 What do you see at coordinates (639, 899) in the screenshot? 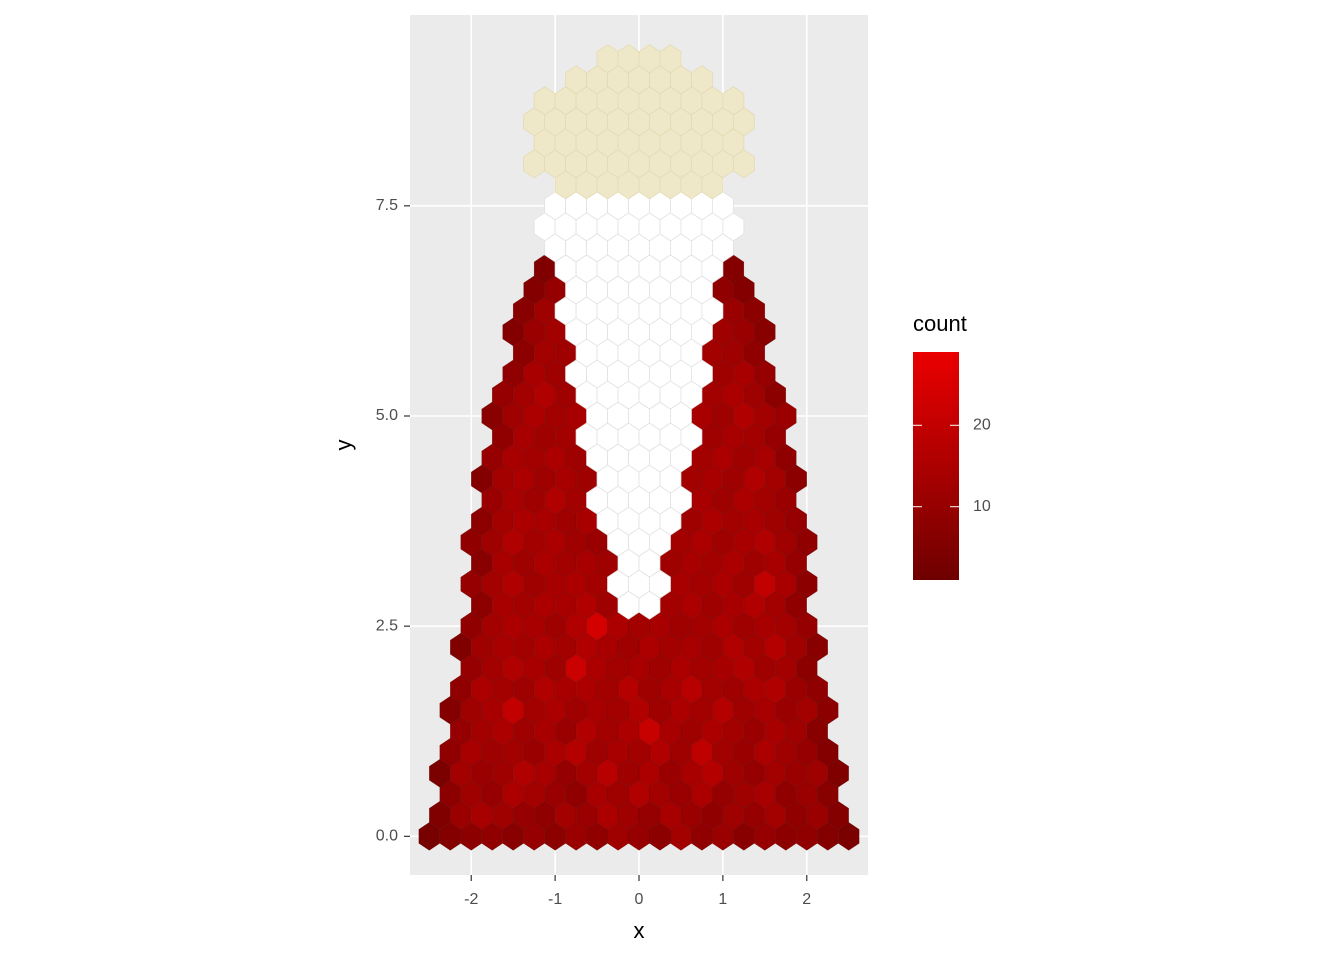
I see `x-tick-label: 0` at bounding box center [639, 899].